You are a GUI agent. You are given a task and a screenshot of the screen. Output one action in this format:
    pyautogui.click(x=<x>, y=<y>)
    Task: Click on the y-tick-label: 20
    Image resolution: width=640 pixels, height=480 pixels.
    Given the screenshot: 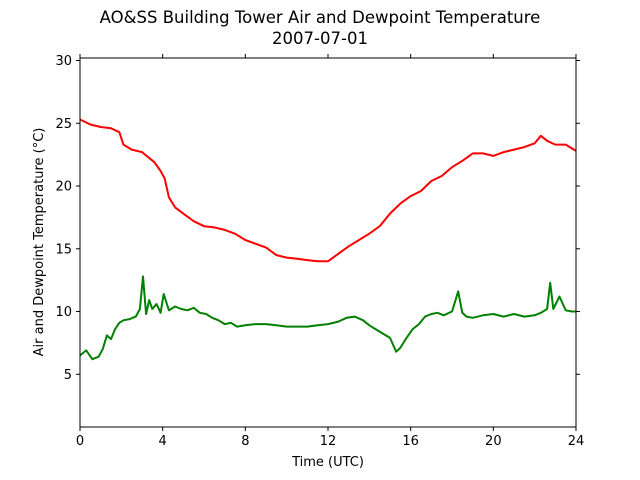 What is the action you would take?
    pyautogui.click(x=63, y=187)
    